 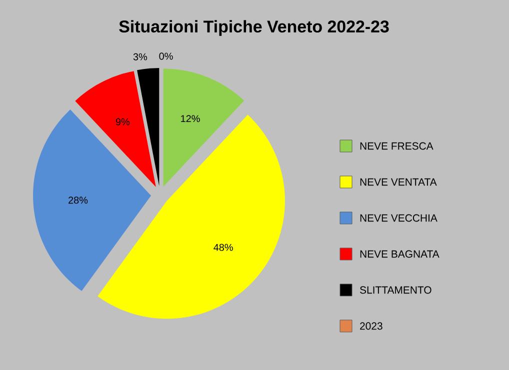 What do you see at coordinates (396, 290) in the screenshot?
I see `legend-label: SLITTAMENTO` at bounding box center [396, 290].